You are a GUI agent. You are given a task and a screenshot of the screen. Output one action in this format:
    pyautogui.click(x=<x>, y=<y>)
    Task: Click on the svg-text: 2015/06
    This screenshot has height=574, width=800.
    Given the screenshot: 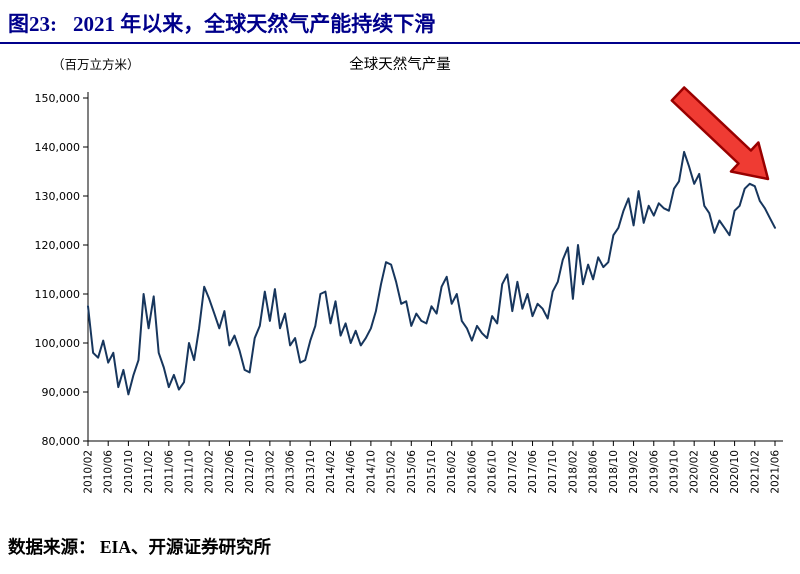 What is the action you would take?
    pyautogui.click(x=412, y=472)
    